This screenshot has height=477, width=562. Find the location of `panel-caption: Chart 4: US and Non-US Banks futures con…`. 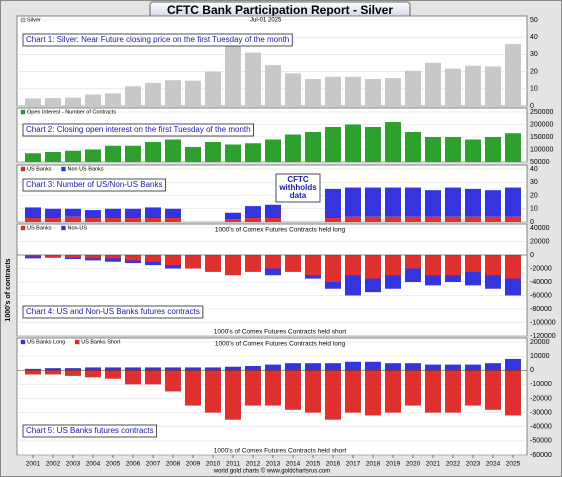

panel-caption: Chart 4: US and Non-US Banks futures con… is located at coordinates (113, 311).